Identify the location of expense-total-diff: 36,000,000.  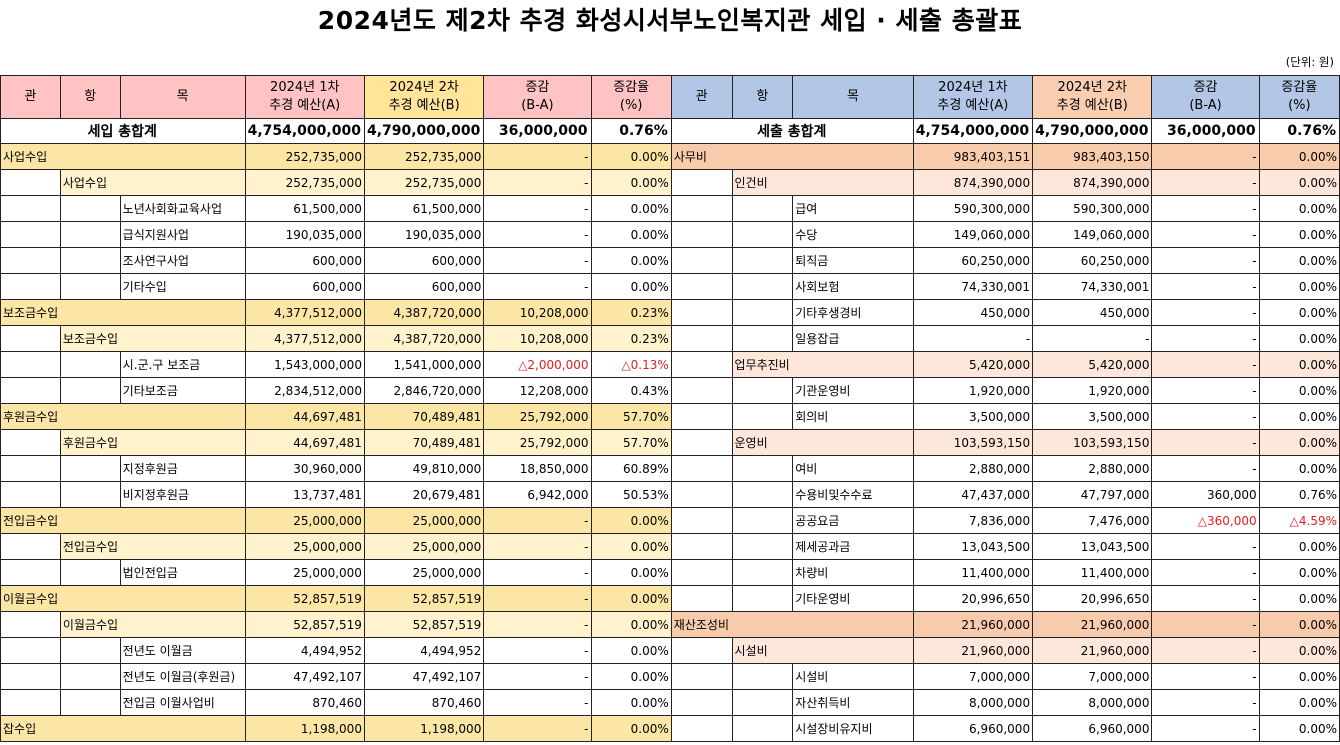
(1205, 131).